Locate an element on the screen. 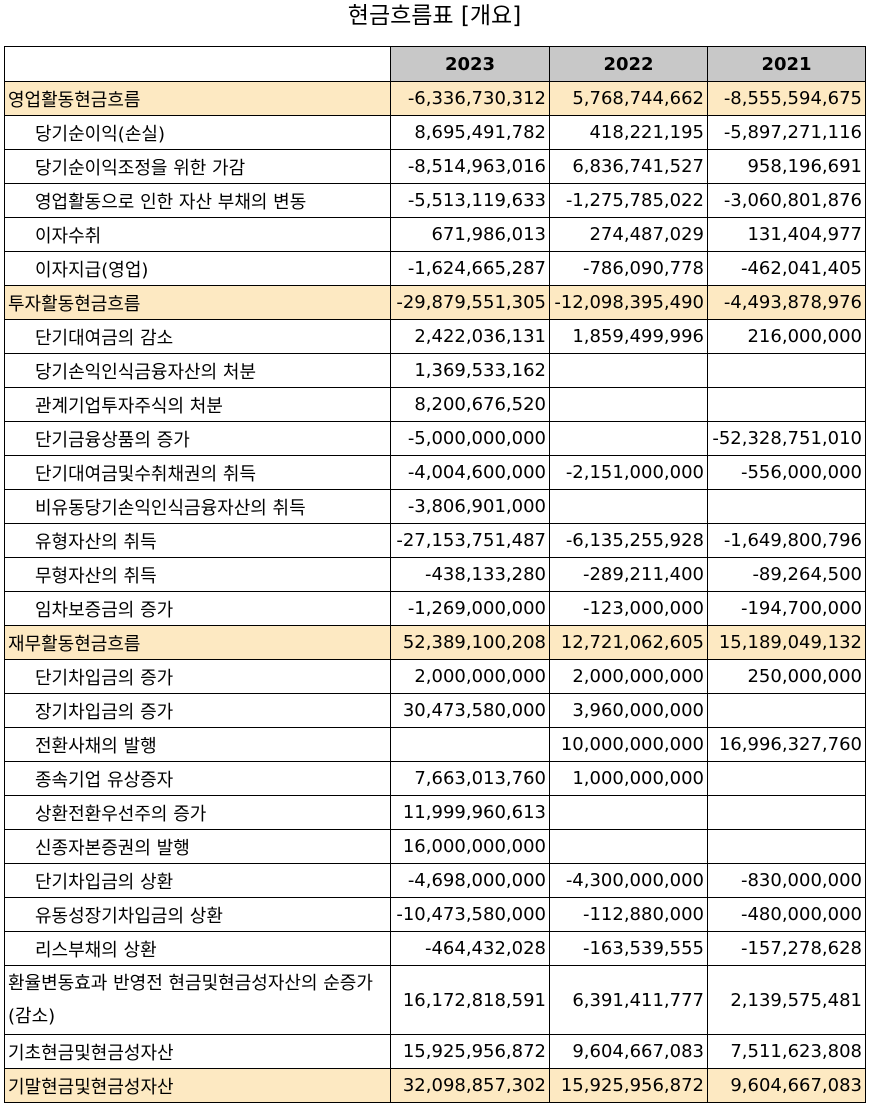  row-value-2023: -3,806,901,000 is located at coordinates (470, 506).